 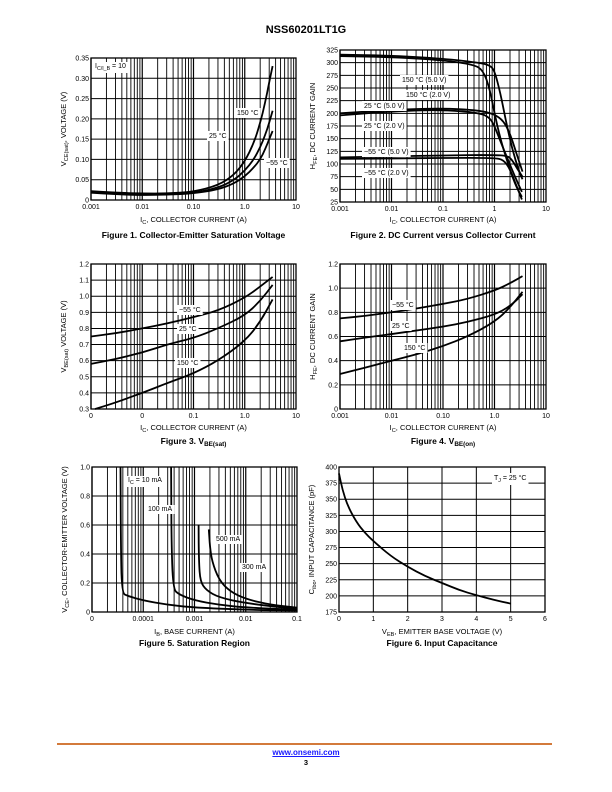 I want to click on document-title: NSS60201LT1G, so click(x=306, y=30).